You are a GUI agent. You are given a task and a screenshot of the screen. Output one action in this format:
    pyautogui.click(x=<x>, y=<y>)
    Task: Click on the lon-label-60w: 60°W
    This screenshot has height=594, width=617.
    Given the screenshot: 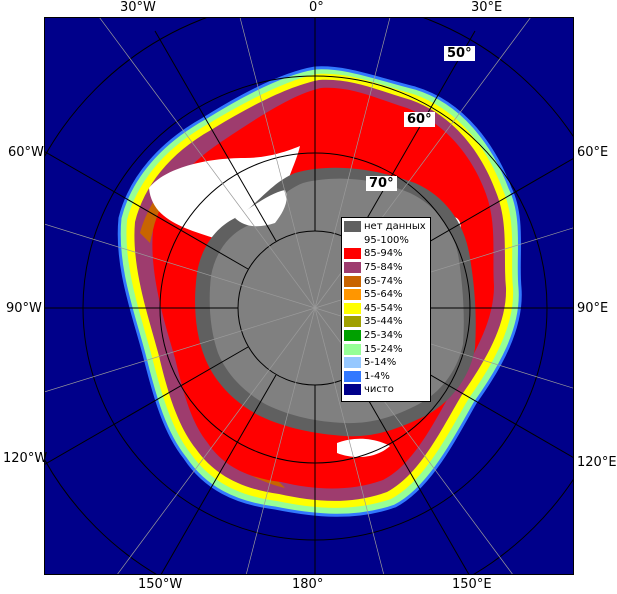 What is the action you would take?
    pyautogui.click(x=26, y=152)
    